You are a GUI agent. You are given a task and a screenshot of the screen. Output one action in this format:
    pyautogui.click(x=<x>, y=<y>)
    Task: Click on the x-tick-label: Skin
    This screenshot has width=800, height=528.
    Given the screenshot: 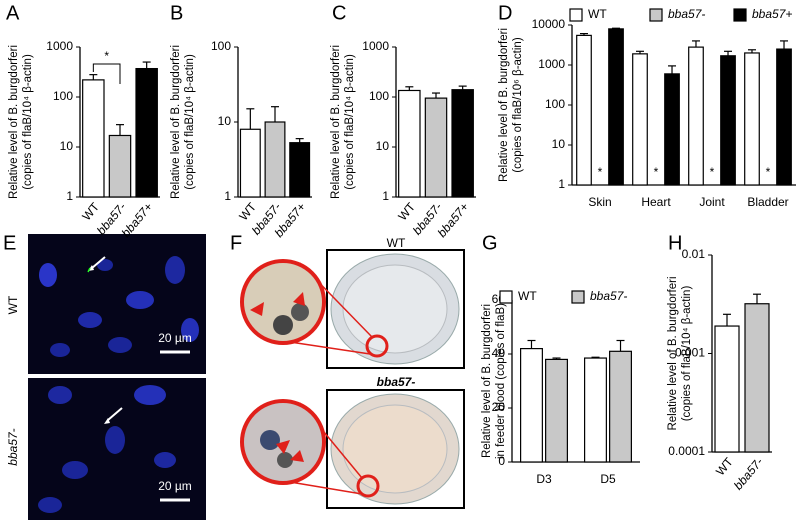 What is the action you would take?
    pyautogui.click(x=599, y=202)
    